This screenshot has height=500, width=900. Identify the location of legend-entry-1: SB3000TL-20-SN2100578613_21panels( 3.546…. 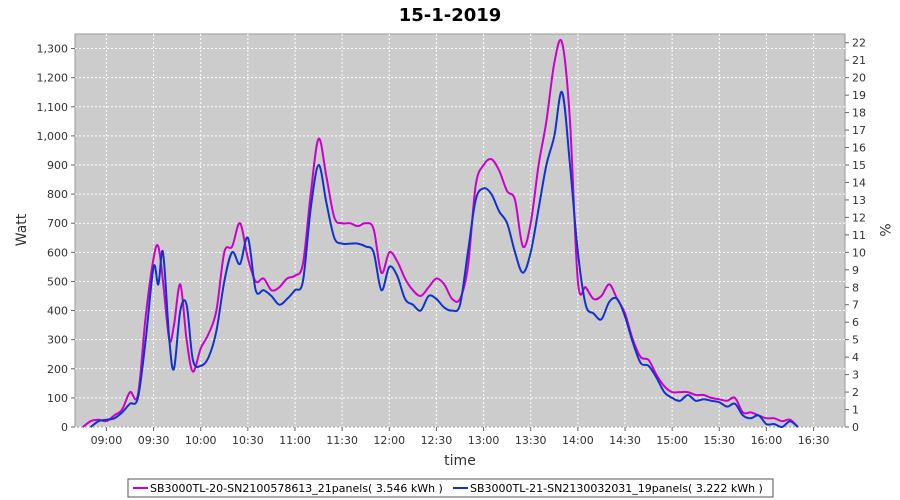
(296, 488).